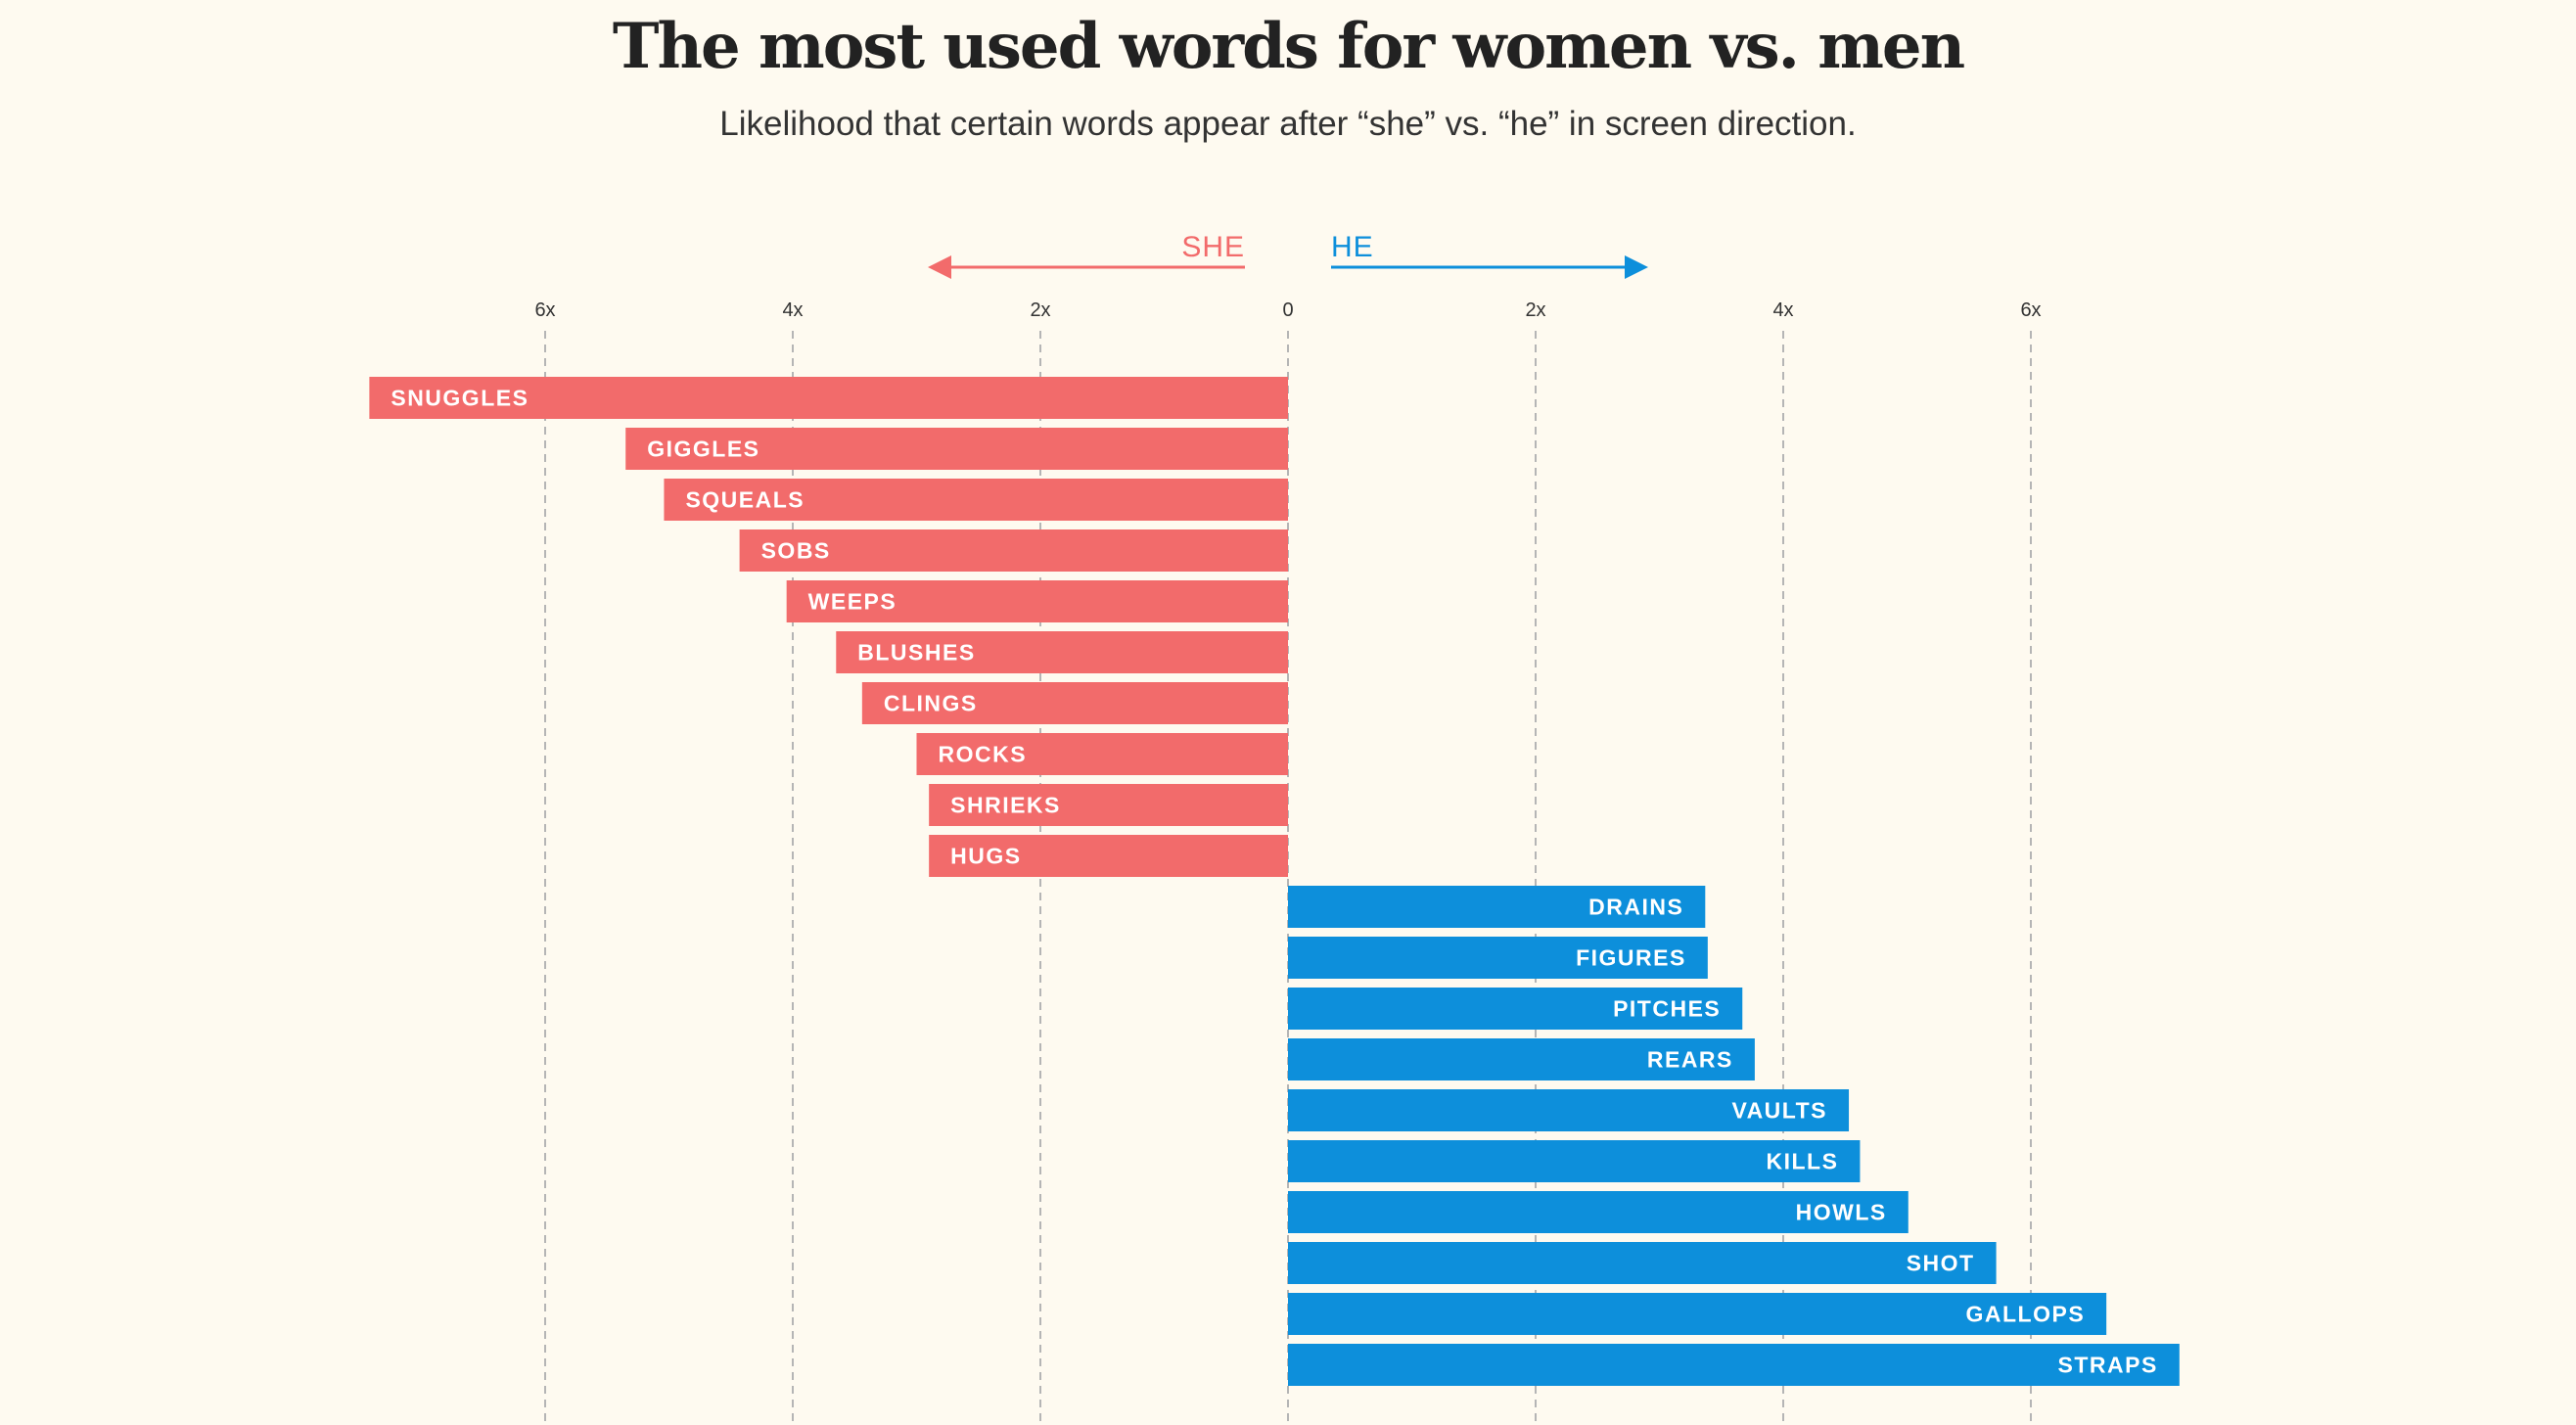 Image resolution: width=2576 pixels, height=1425 pixels. Describe the element at coordinates (1352, 247) in the screenshot. I see `he-direction-label: HE` at that location.